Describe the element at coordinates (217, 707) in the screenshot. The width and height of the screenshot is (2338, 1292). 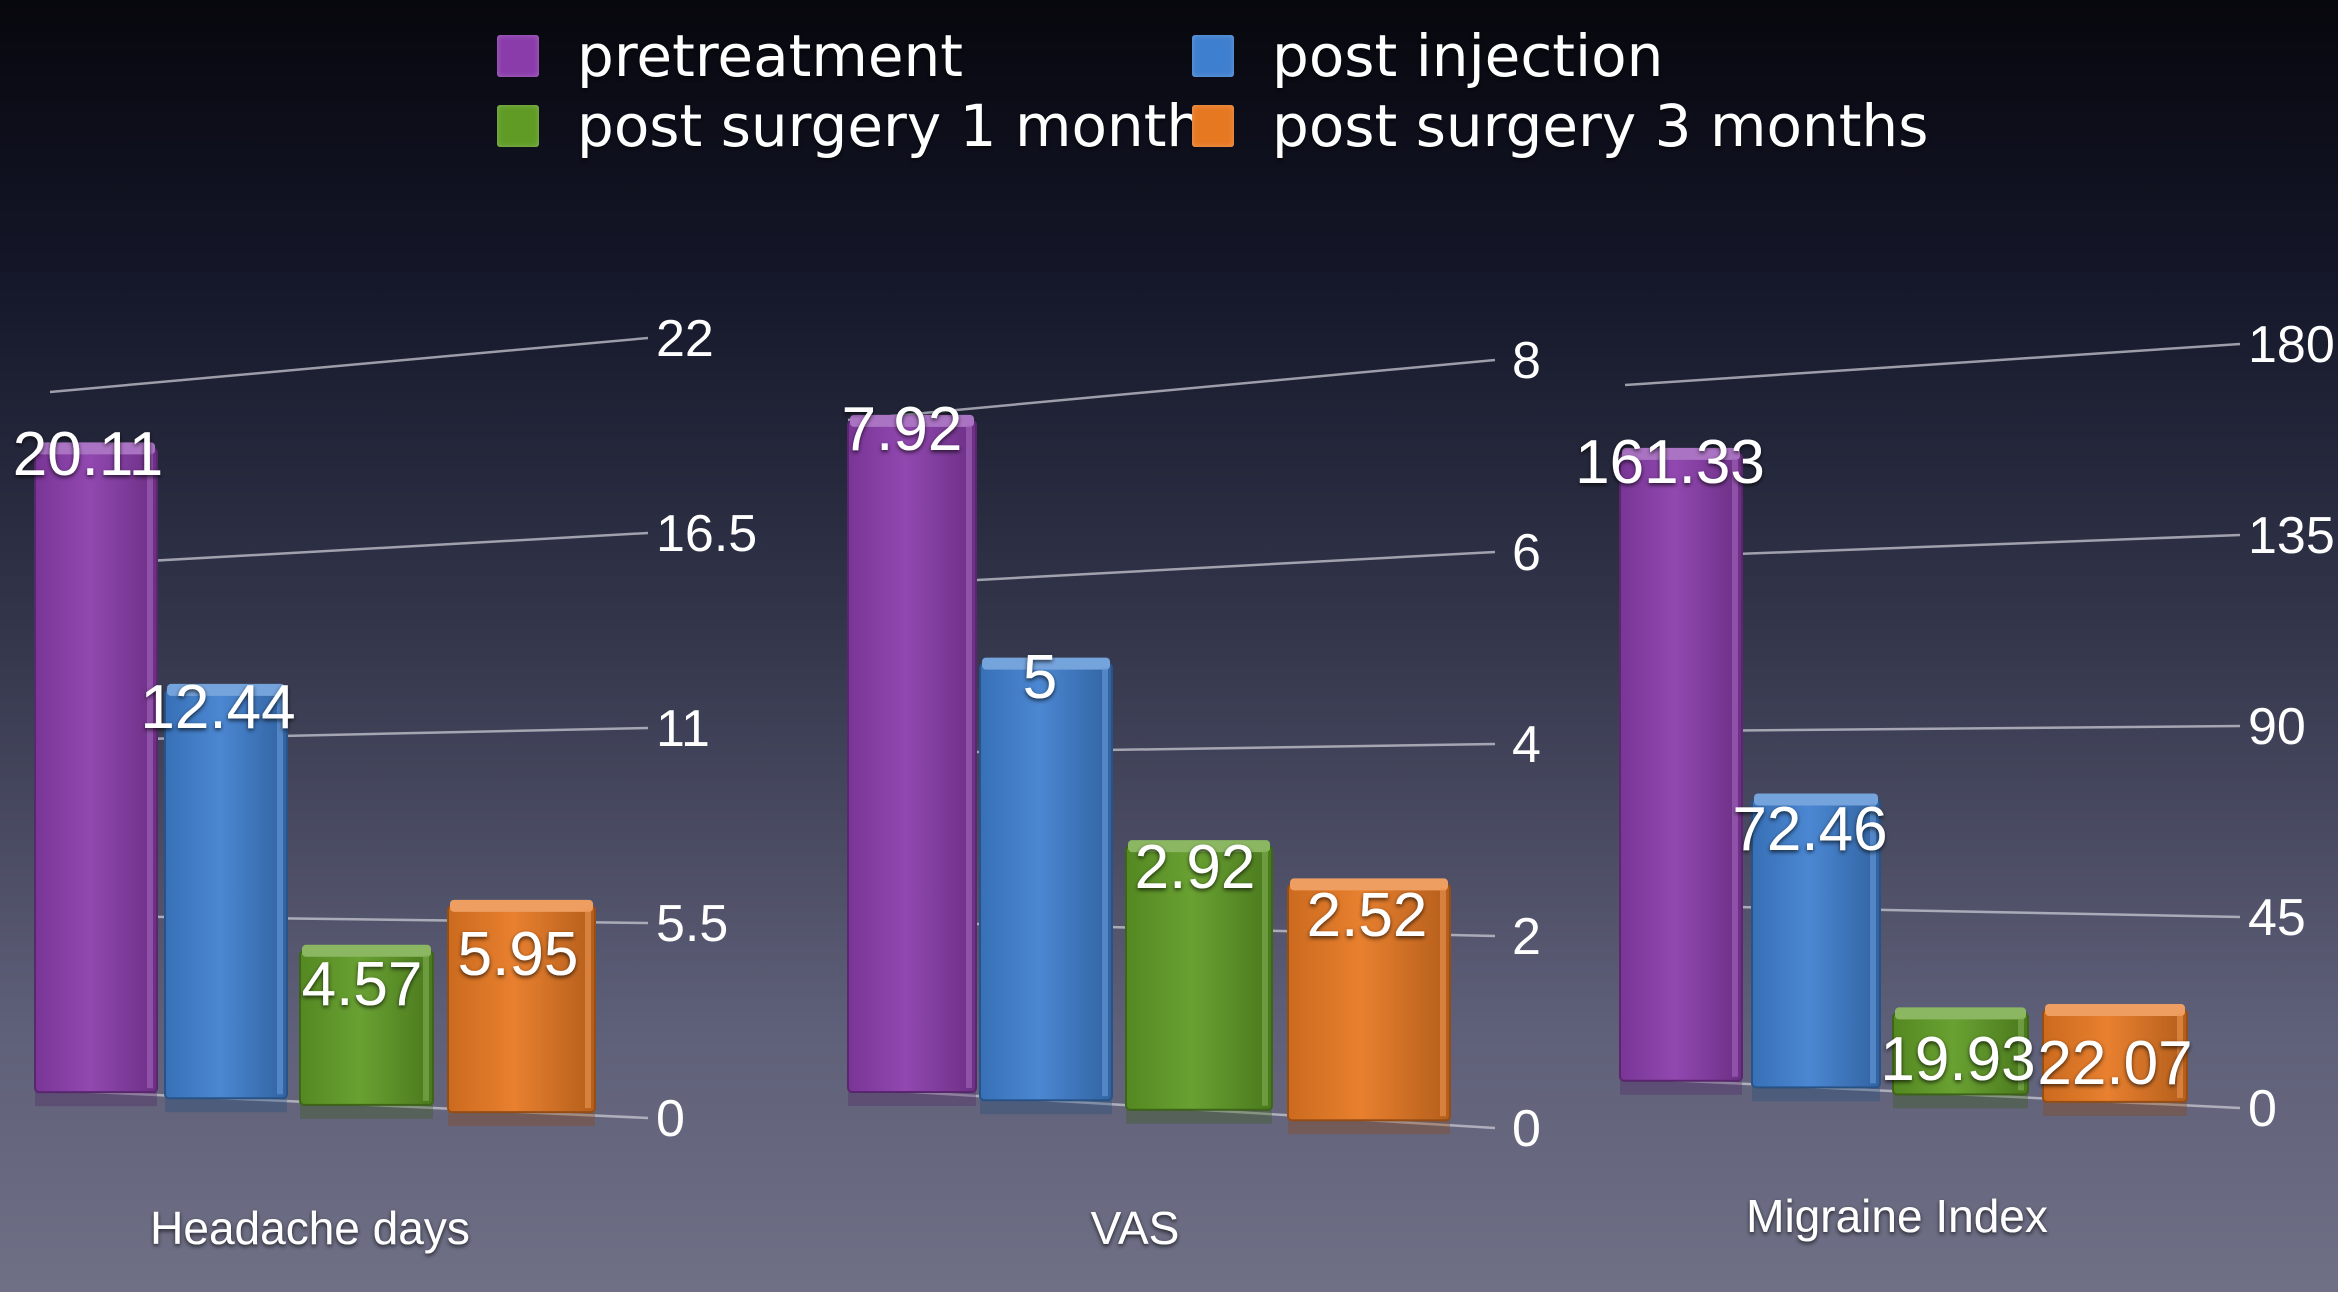
I see `data-label: 12.44` at that location.